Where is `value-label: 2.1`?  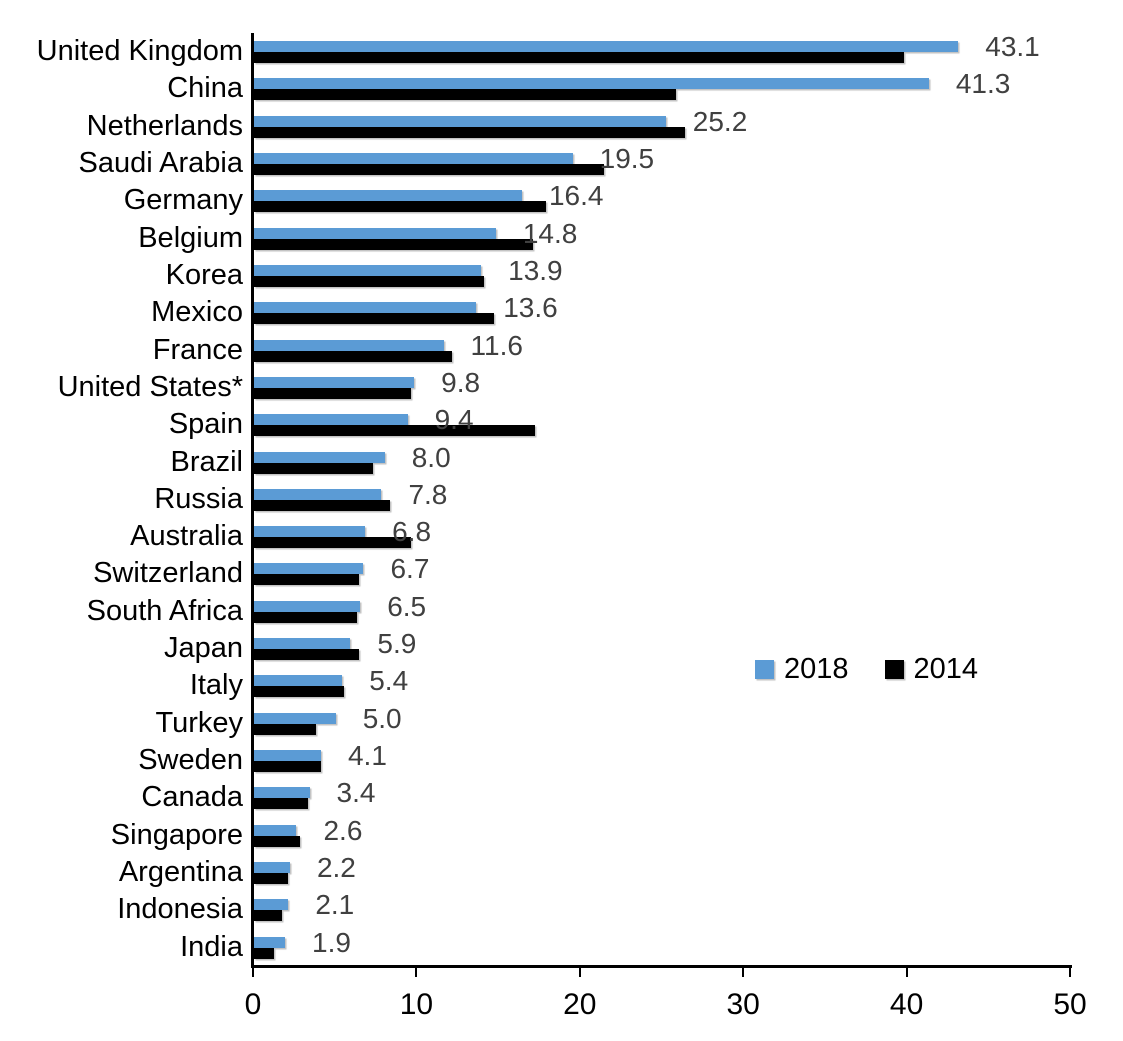 value-label: 2.1 is located at coordinates (335, 905).